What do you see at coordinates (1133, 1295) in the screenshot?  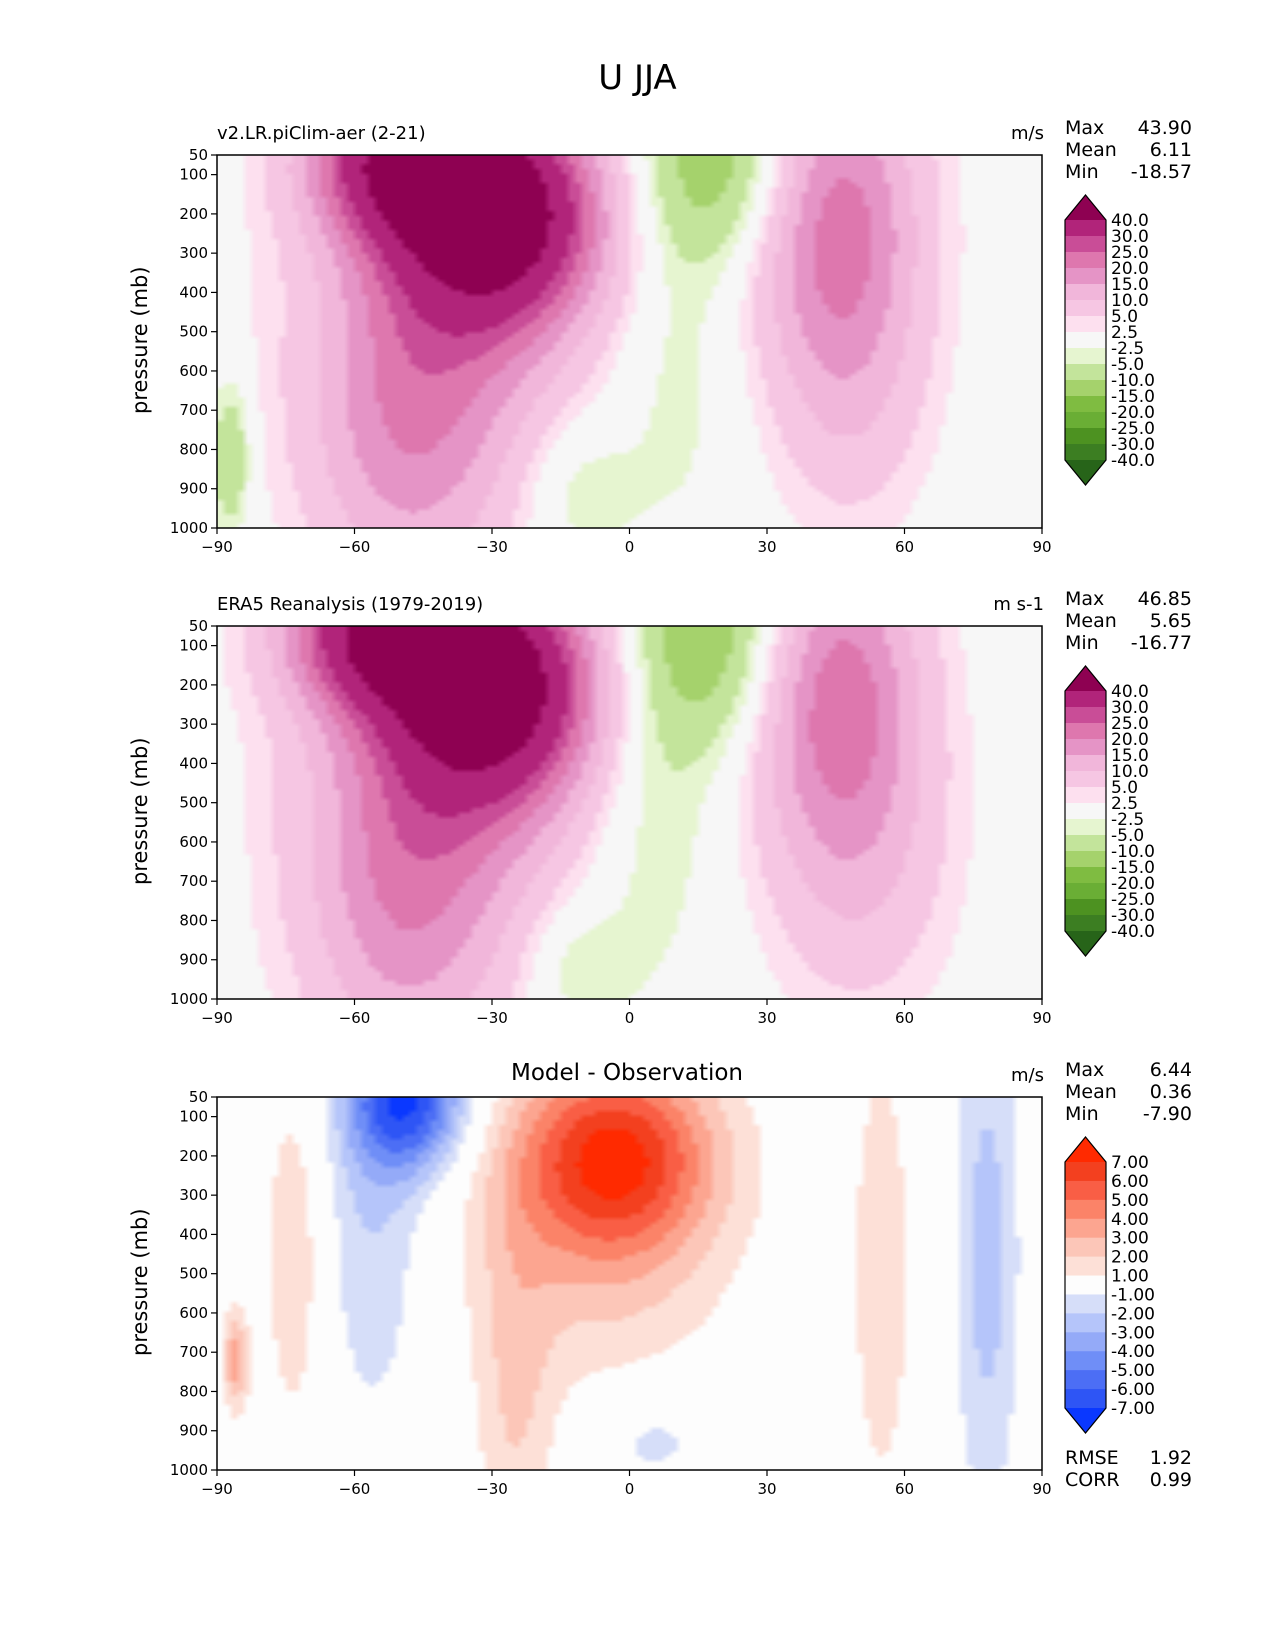 I see `colorbar-tick-label: -1.00` at bounding box center [1133, 1295].